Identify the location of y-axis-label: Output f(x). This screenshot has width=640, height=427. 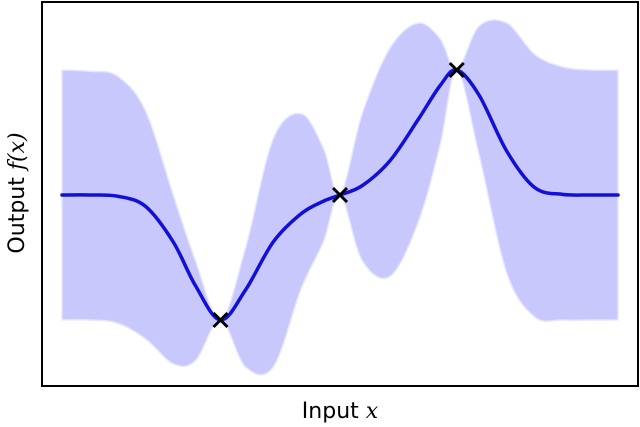
(17, 192).